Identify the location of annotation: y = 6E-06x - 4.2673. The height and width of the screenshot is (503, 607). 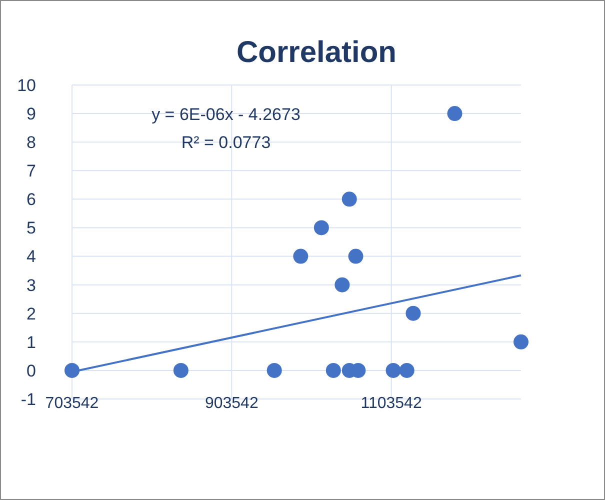
(226, 114).